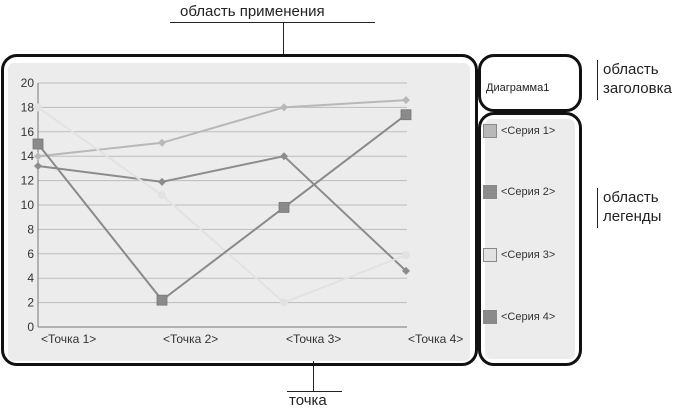 The image size is (693, 409). What do you see at coordinates (597, 208) in the screenshot?
I see `legend-area-callout-leader` at bounding box center [597, 208].